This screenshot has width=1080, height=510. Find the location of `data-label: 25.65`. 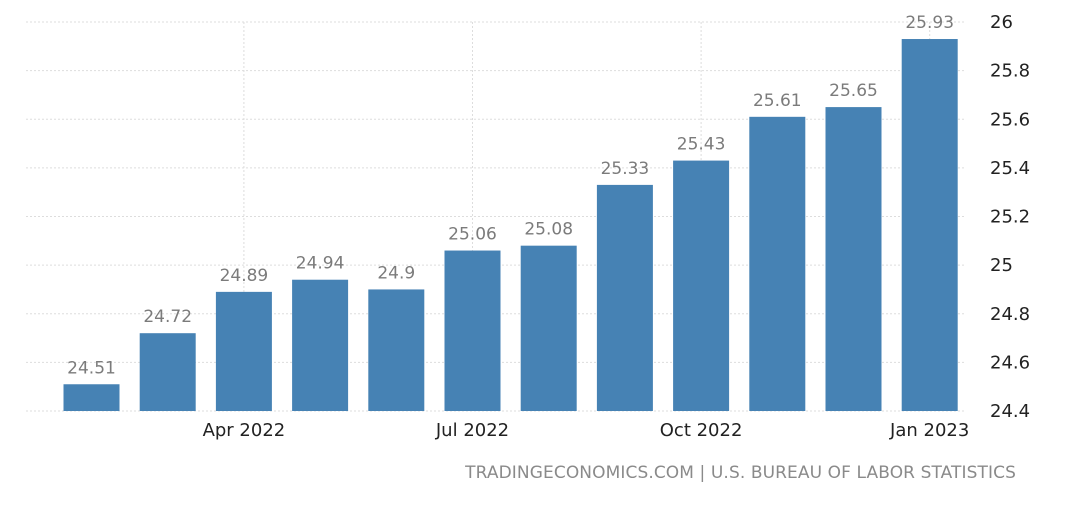

data-label: 25.65 is located at coordinates (853, 91).